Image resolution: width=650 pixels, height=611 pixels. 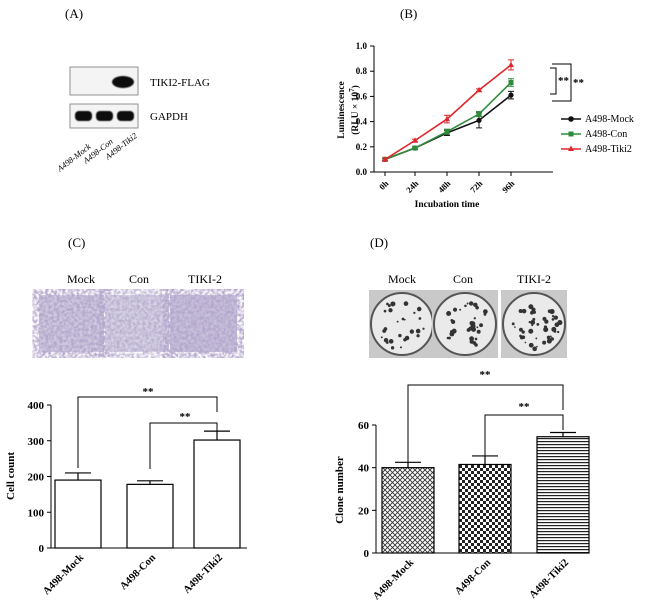 I want to click on c-sig-inner: **, so click(x=186, y=417).